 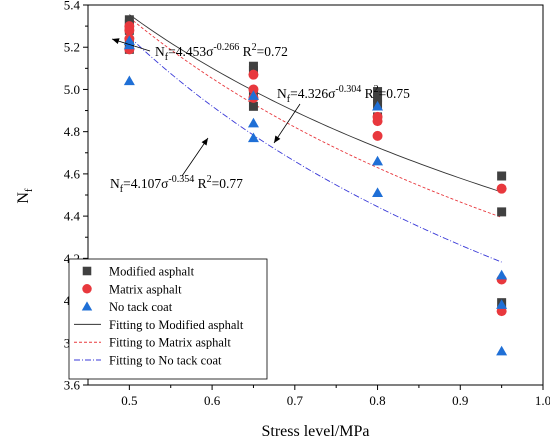 What do you see at coordinates (316, 431) in the screenshot?
I see `x-axis-label: Stress level/MPa` at bounding box center [316, 431].